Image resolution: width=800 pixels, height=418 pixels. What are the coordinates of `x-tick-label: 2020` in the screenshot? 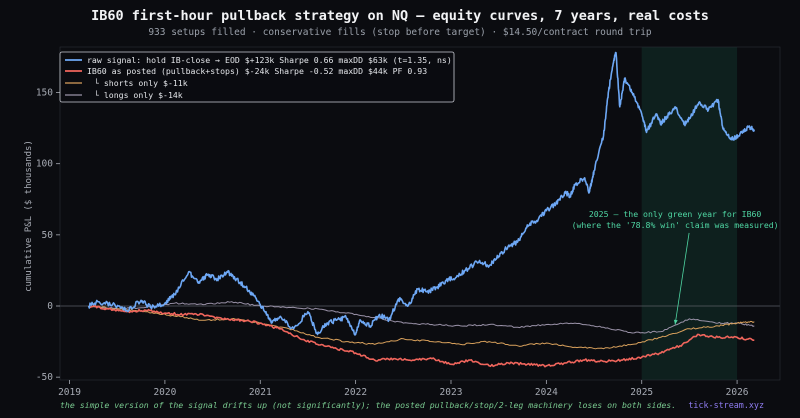 It's located at (164, 392).